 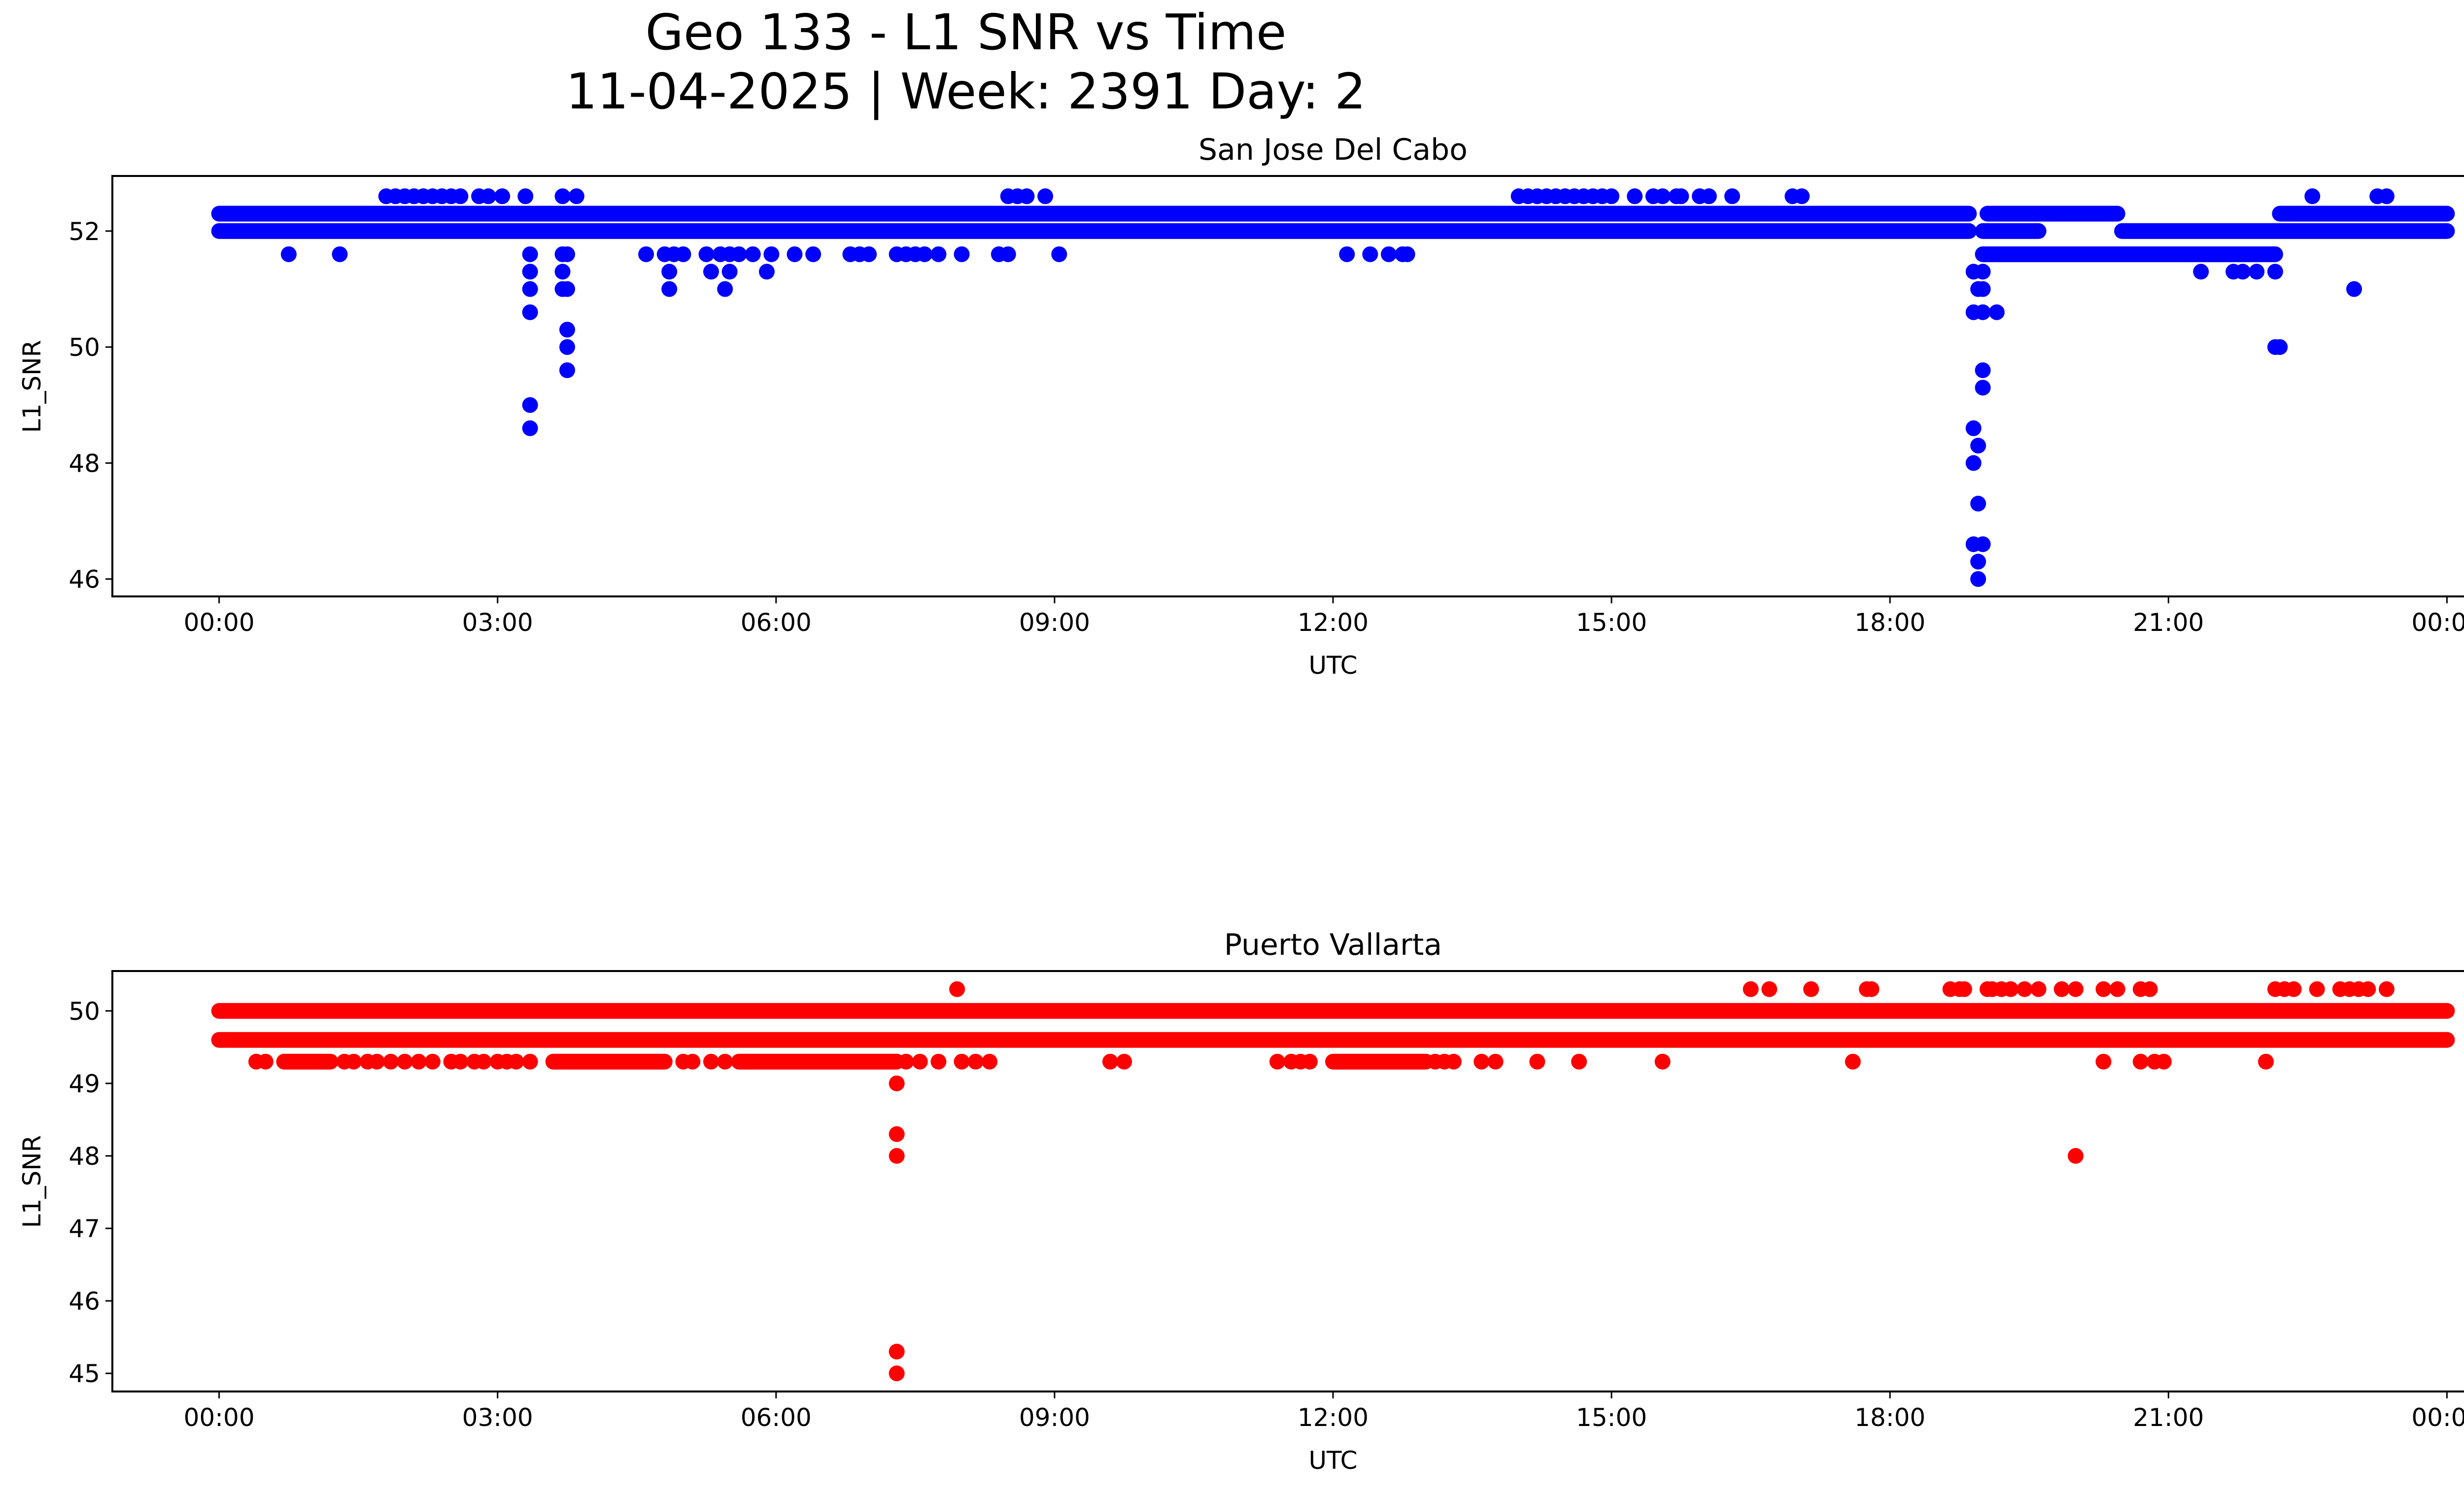 I want to click on y-tick-label: 45, so click(x=84, y=1373).